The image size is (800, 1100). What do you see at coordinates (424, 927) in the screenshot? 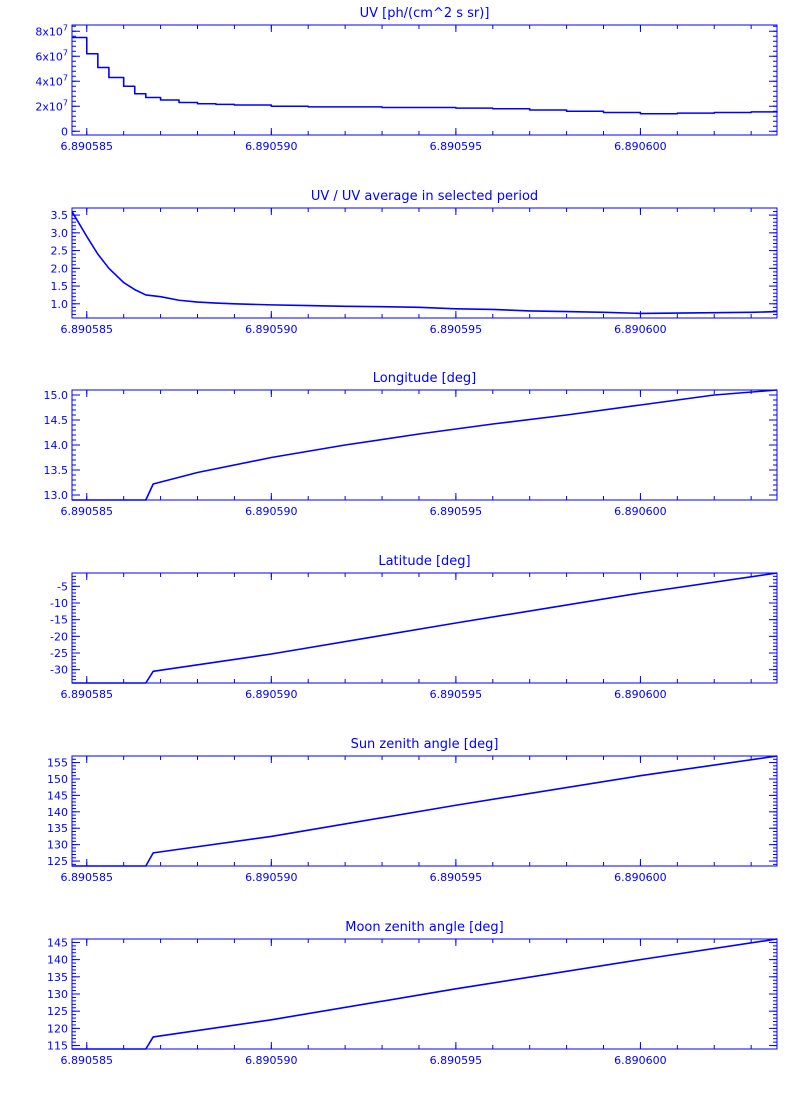
I see `chart-title: Moon zenith angle [deg]` at bounding box center [424, 927].